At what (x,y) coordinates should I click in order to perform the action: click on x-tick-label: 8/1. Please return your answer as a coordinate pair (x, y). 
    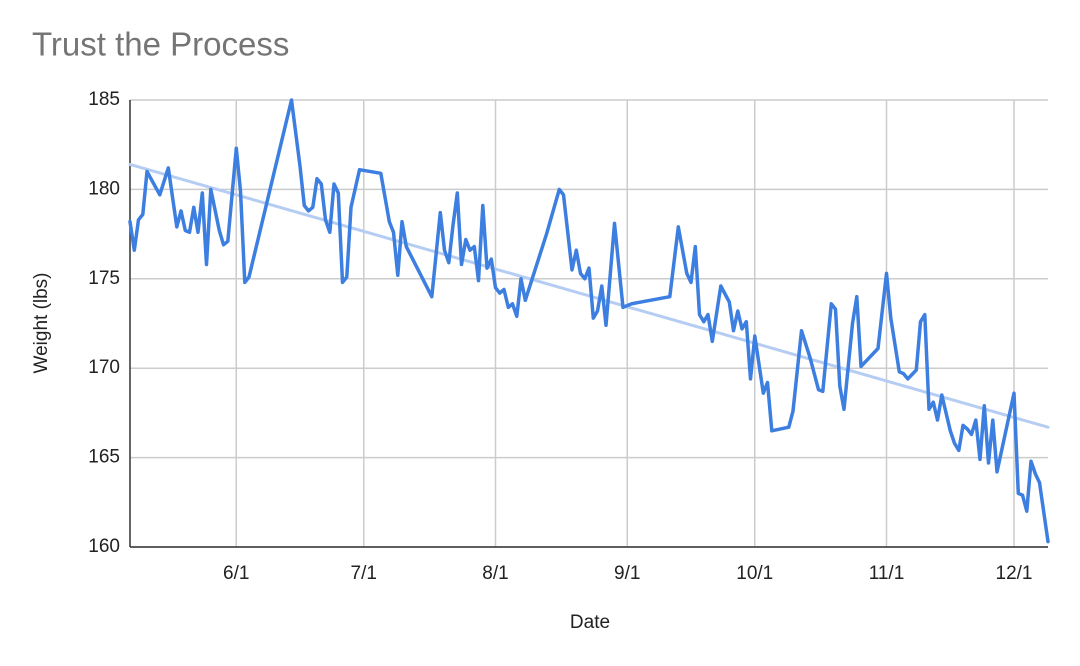
    Looking at the image, I should click on (495, 573).